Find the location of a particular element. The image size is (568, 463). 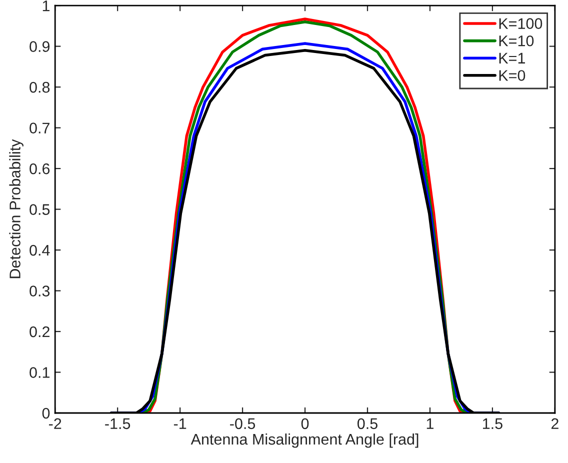

y-tick-label: 0.4 is located at coordinates (40, 250).